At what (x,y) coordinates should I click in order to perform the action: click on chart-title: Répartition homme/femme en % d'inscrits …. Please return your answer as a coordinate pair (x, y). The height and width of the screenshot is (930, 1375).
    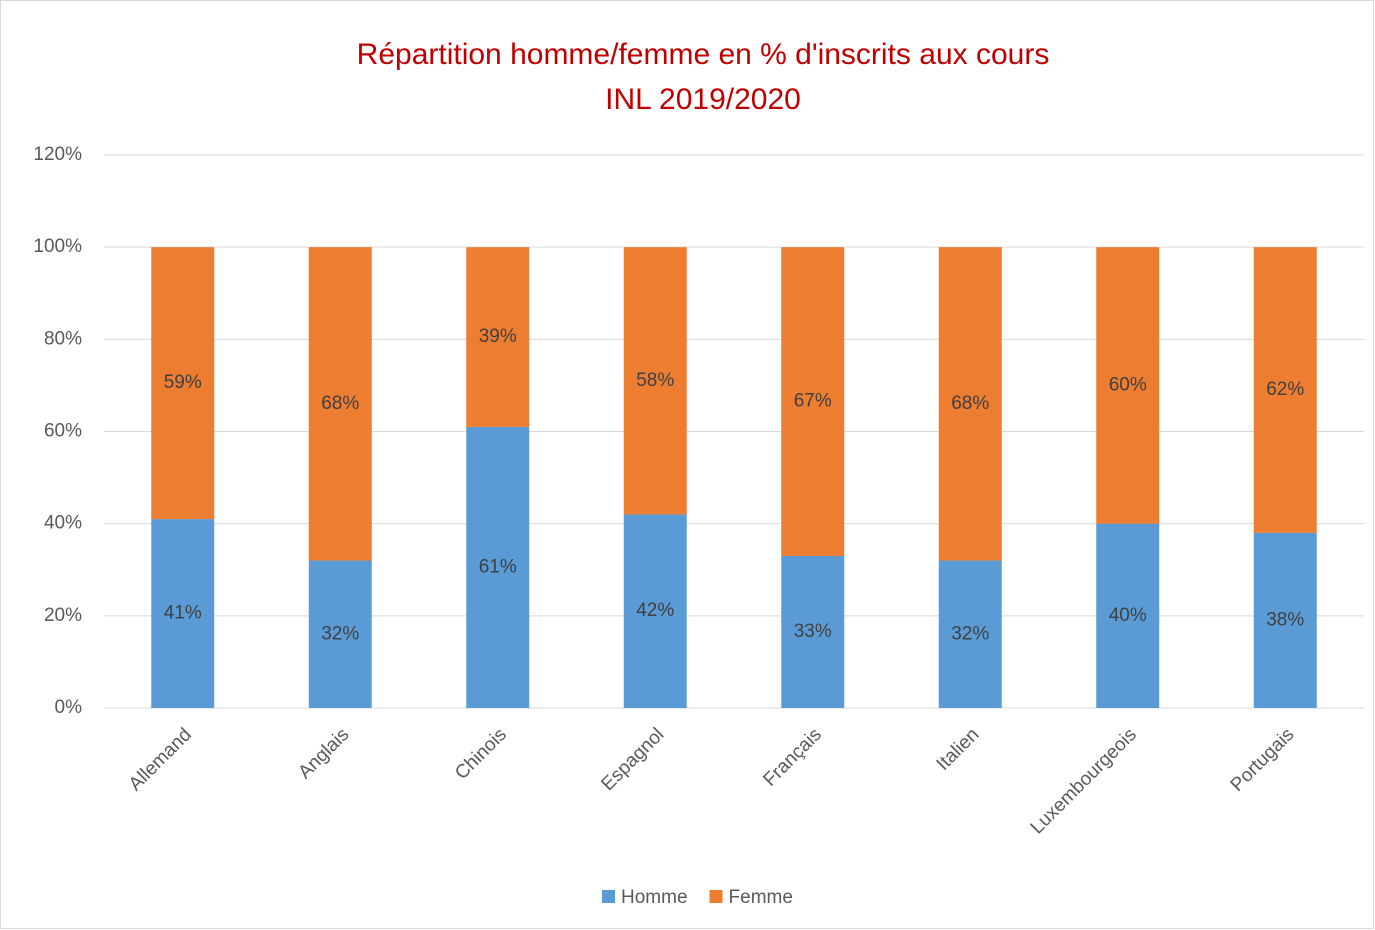
    Looking at the image, I should click on (703, 54).